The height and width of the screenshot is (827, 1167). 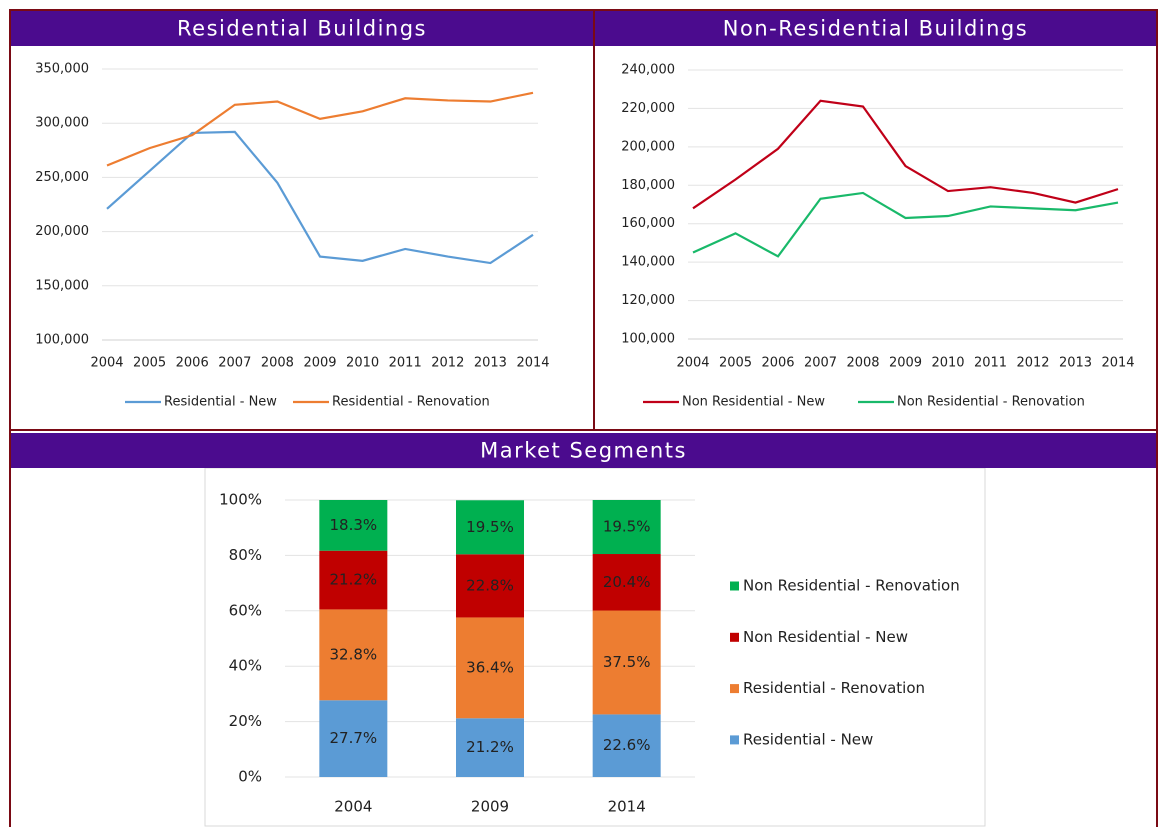 What do you see at coordinates (250, 777) in the screenshot?
I see `y-tick-label: 0%` at bounding box center [250, 777].